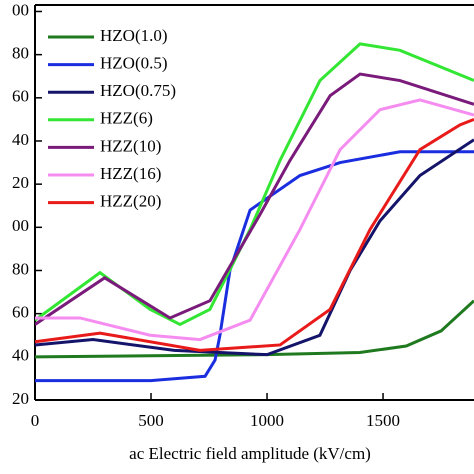  What do you see at coordinates (383, 420) in the screenshot?
I see `x-tick-label: 1500` at bounding box center [383, 420].